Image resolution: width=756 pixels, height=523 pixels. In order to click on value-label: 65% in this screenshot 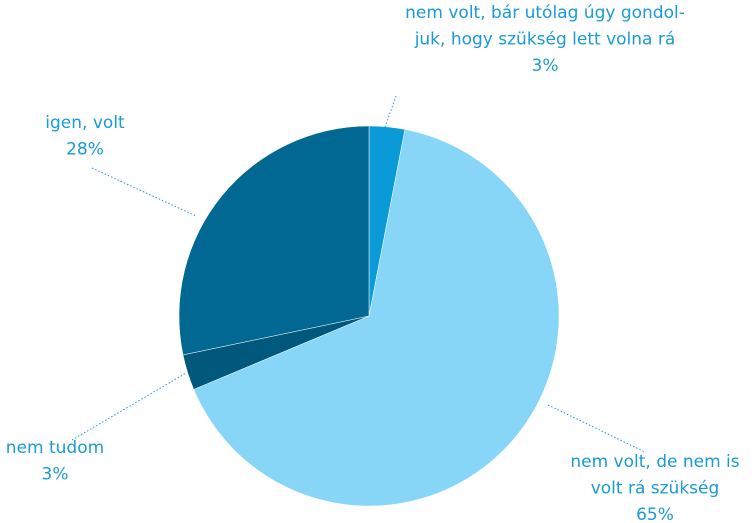, I will do `click(655, 514)`.